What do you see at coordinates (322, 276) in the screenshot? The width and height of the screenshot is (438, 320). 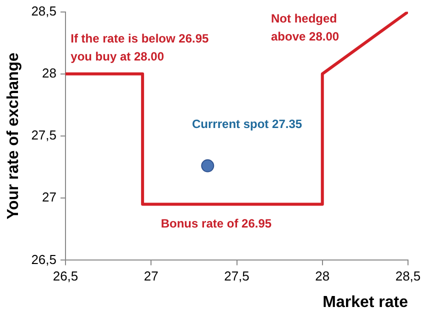 I see `x-tick-label: 28` at bounding box center [322, 276].